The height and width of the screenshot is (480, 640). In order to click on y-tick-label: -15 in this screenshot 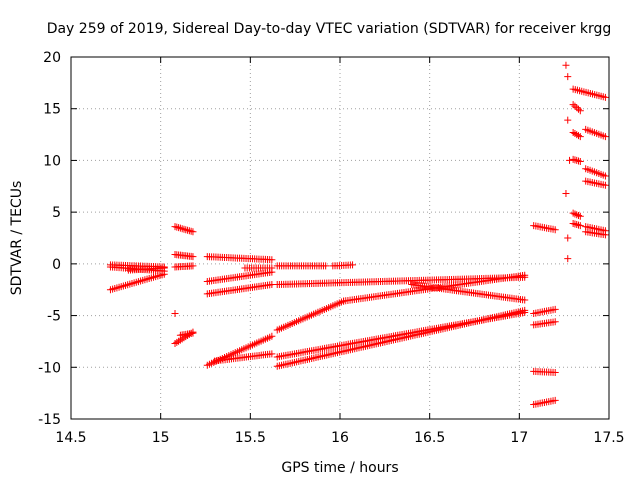, I will do `click(49, 420)`.